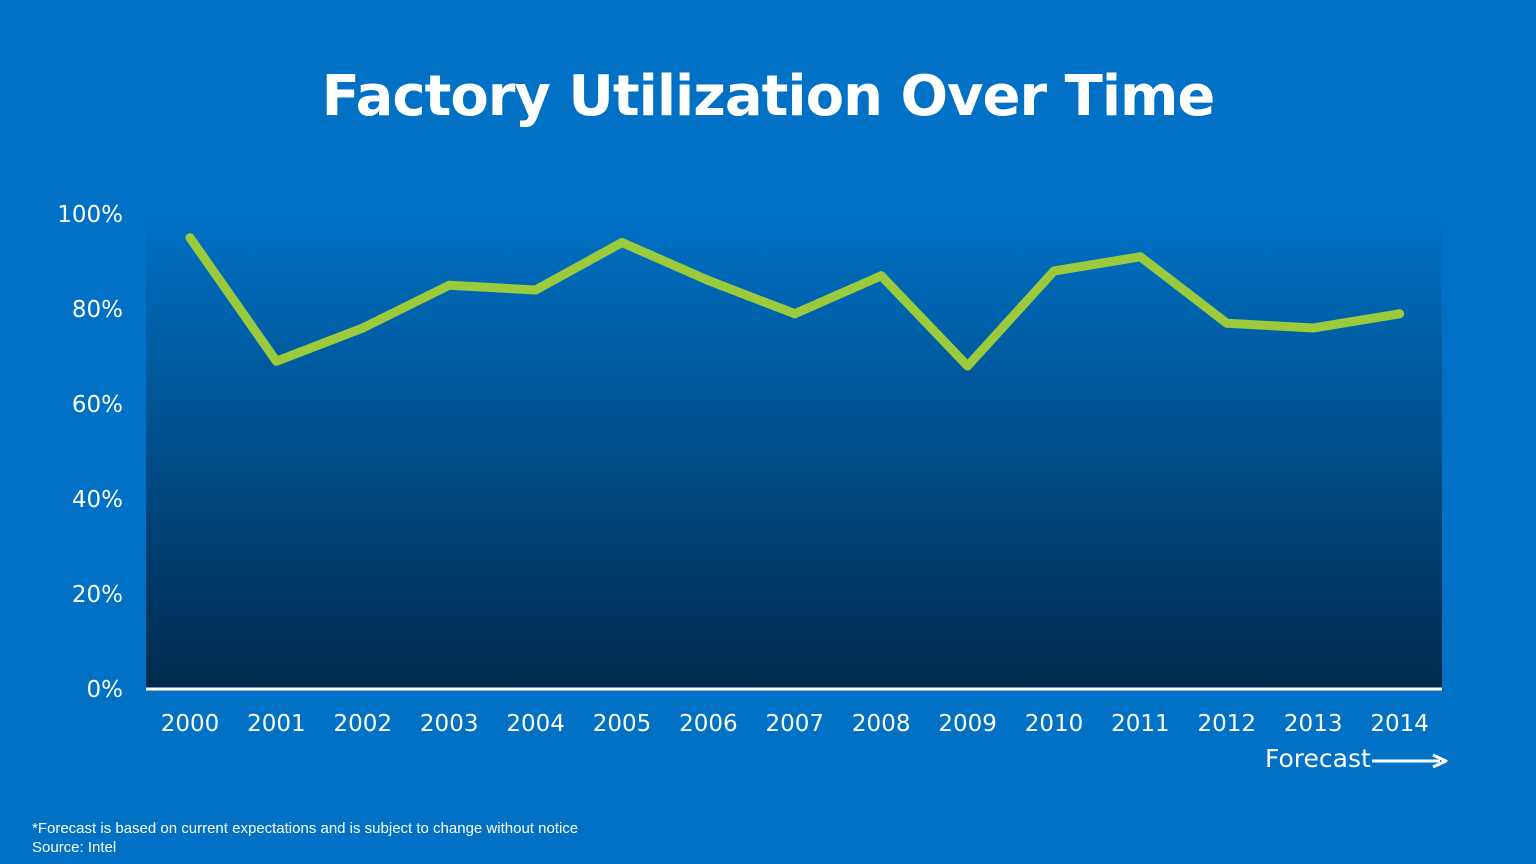 The image size is (1536, 864). I want to click on y-tick-label: 20%, so click(97, 595).